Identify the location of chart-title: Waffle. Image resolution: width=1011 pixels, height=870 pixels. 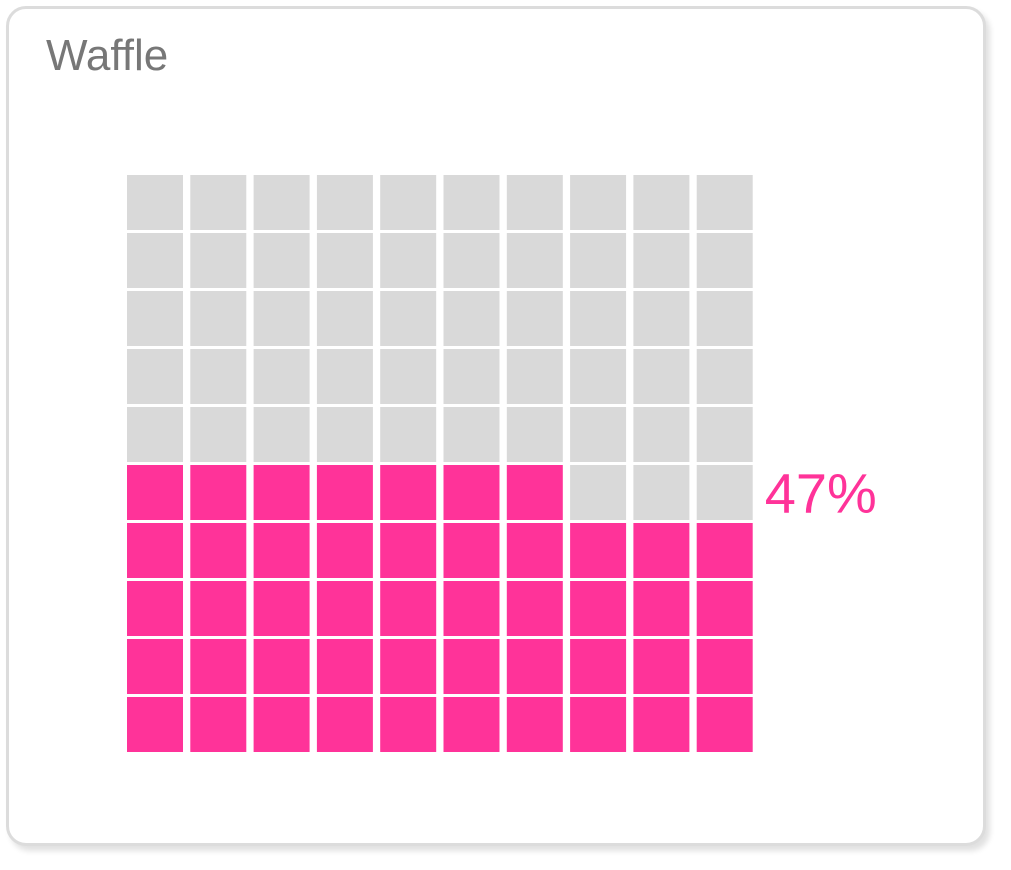
(107, 55).